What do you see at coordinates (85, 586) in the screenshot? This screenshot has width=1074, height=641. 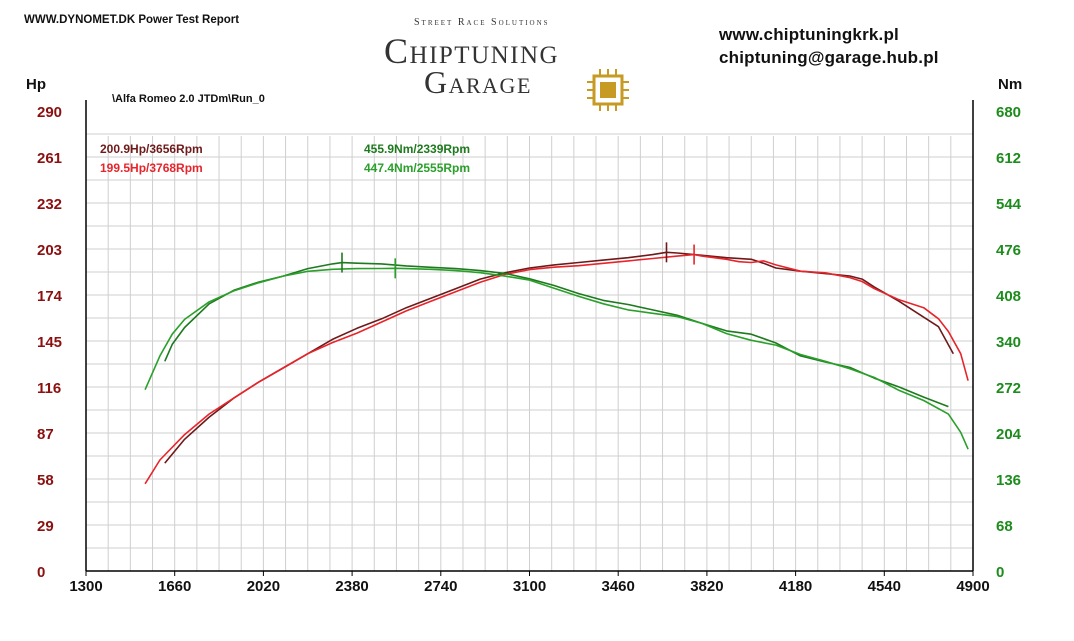 I see `x-tick-label: 1300` at bounding box center [85, 586].